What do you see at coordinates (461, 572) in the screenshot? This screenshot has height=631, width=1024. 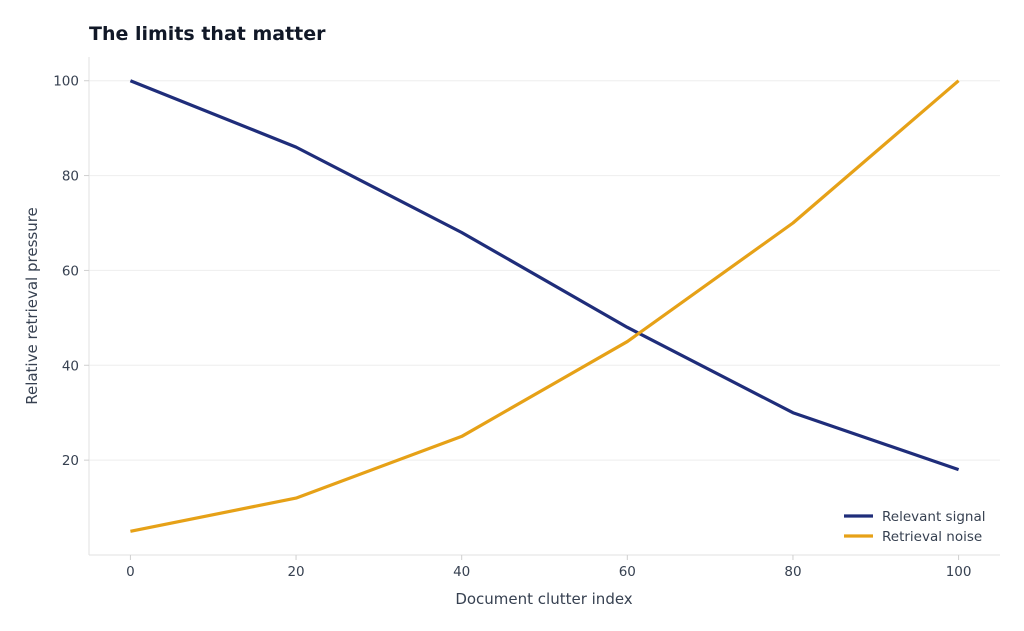 I see `x-tick-label-40: 40` at bounding box center [461, 572].